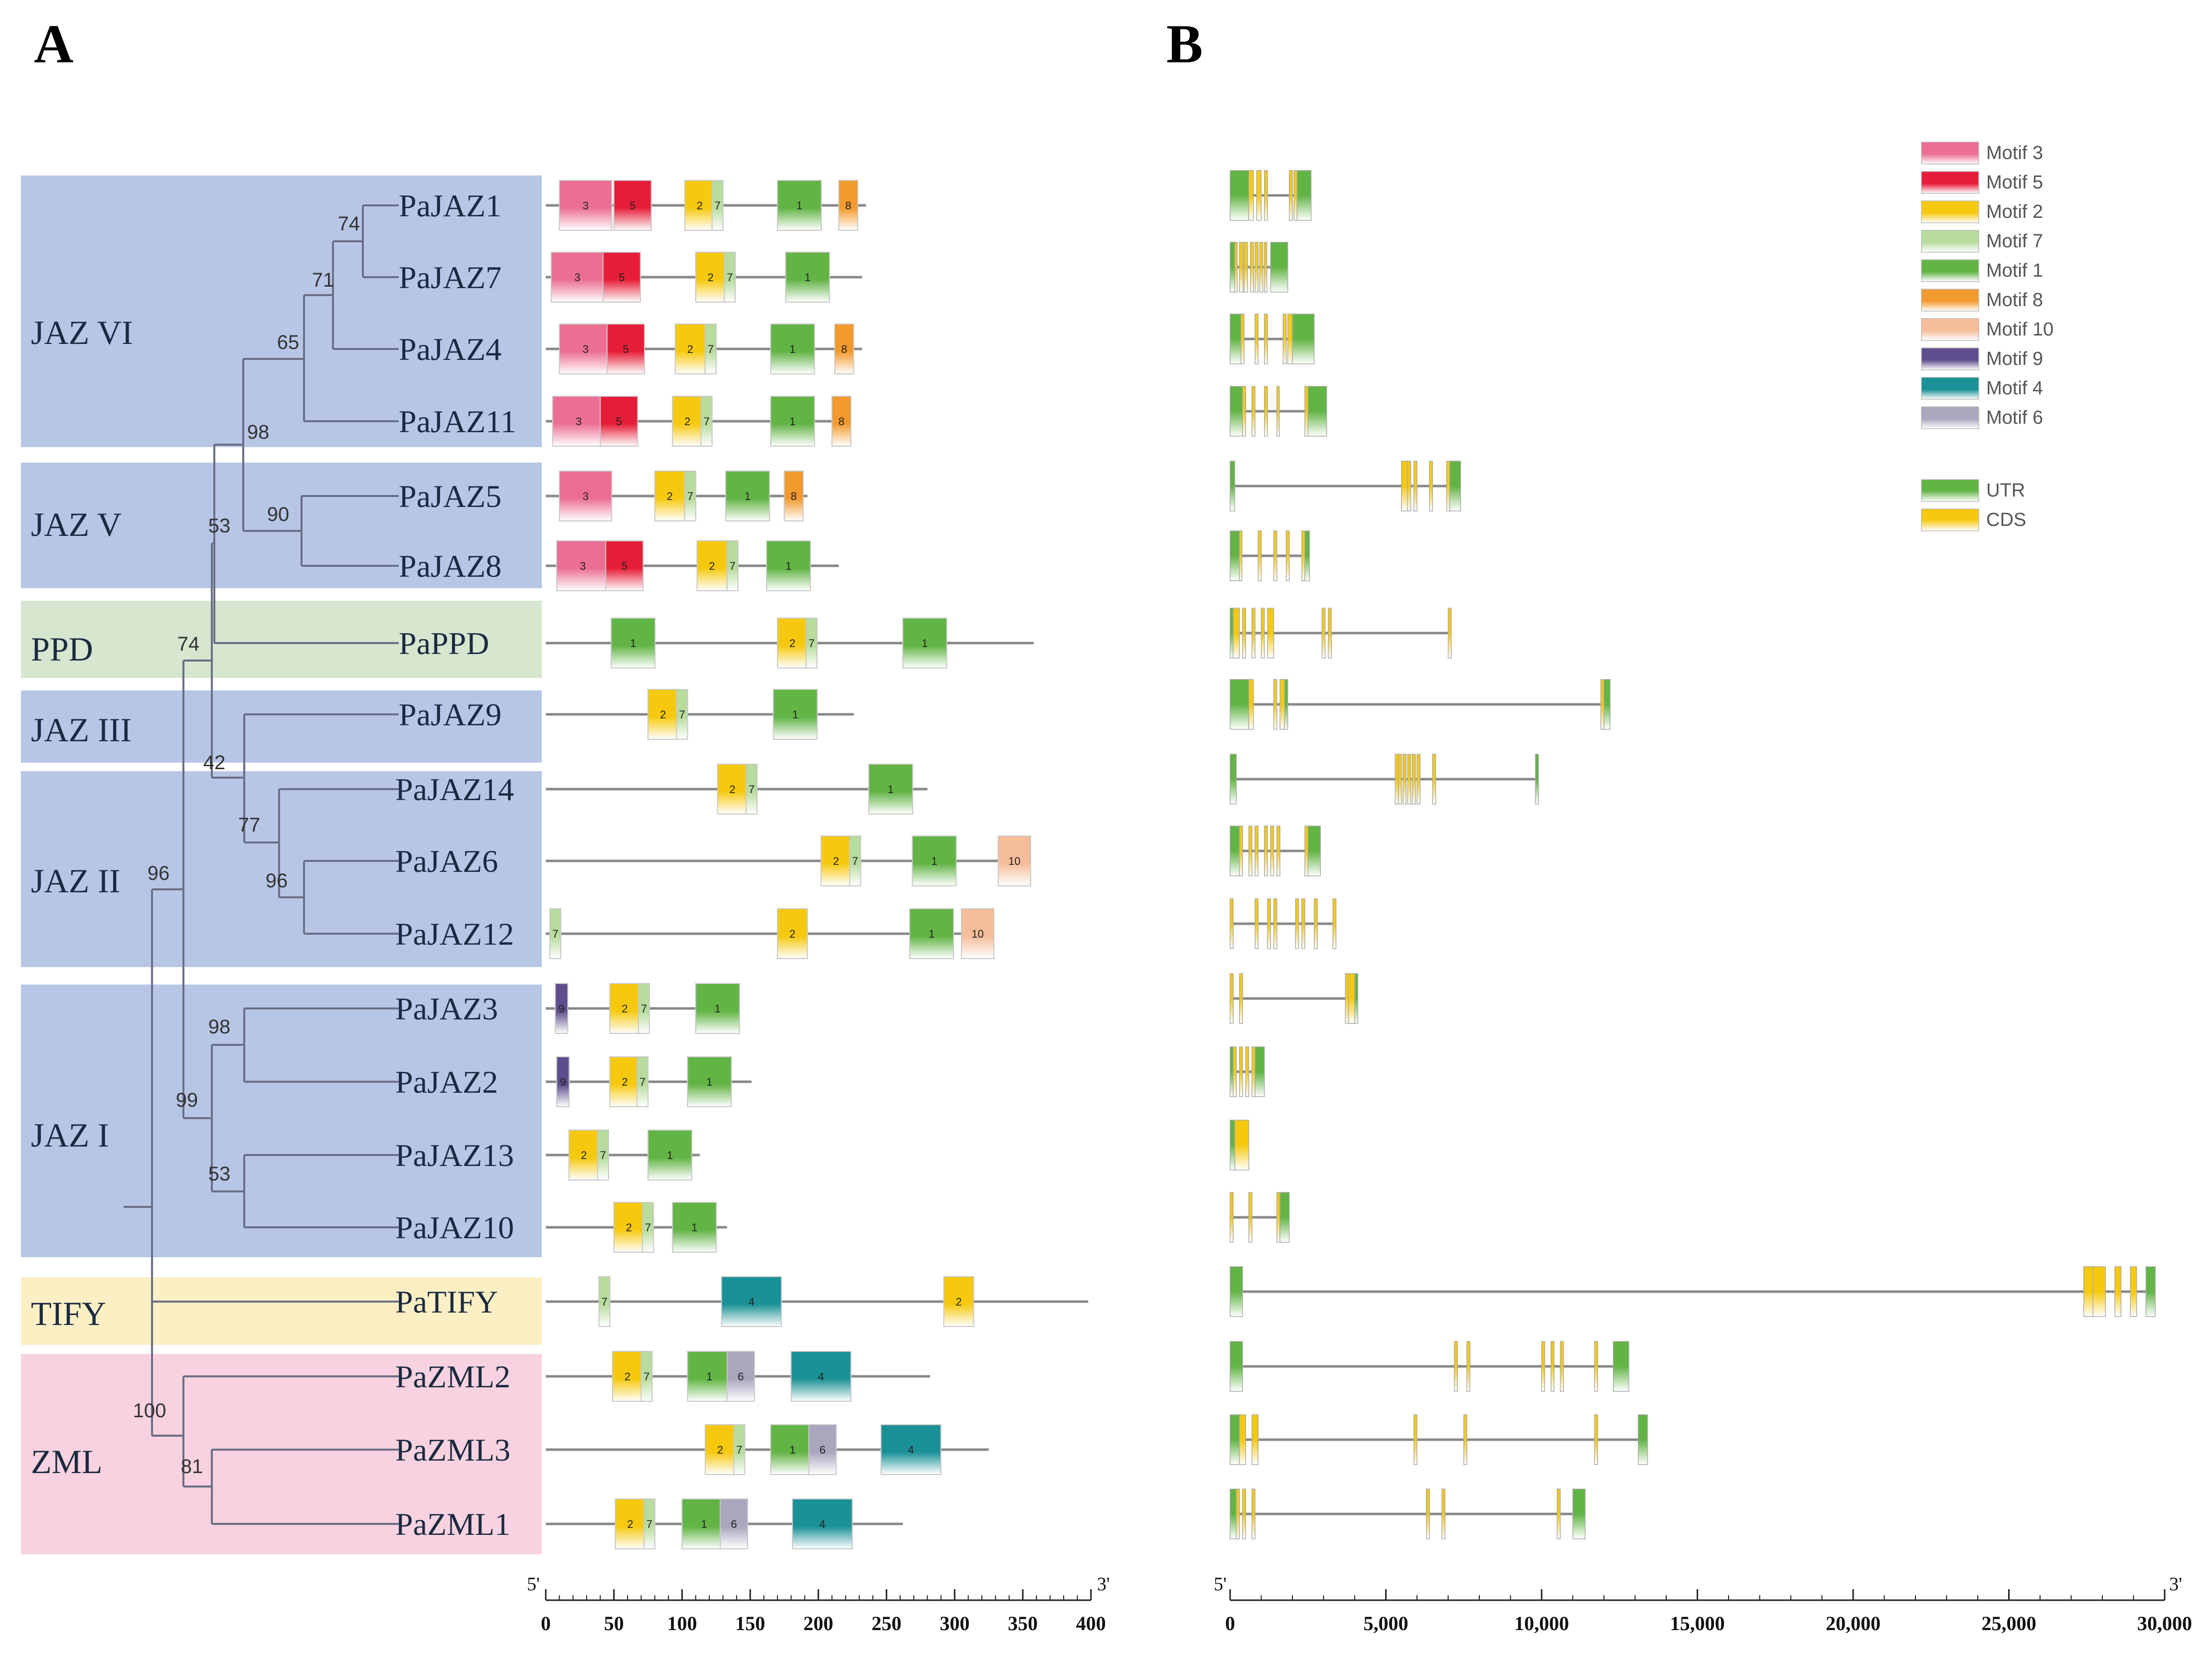 This screenshot has width=2212, height=1662. I want to click on bootstrap-value: 81, so click(192, 1467).